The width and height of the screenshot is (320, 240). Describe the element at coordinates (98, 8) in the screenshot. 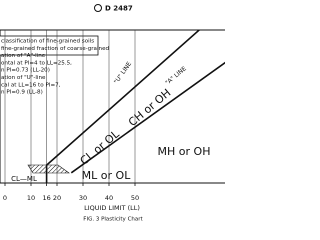

I see `logo` at that location.